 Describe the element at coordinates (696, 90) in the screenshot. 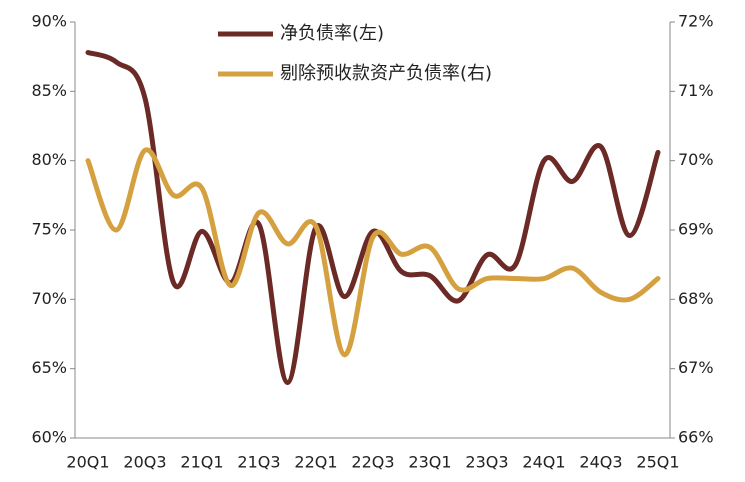

I see `y2-tick-label: 71%` at that location.